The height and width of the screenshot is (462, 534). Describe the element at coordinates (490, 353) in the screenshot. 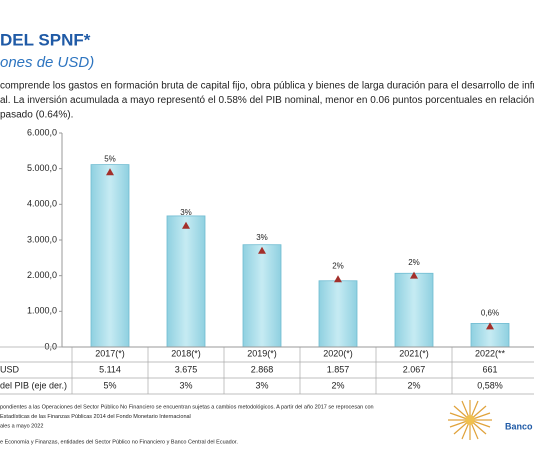

I see `x-tick-label: 2022(**` at that location.